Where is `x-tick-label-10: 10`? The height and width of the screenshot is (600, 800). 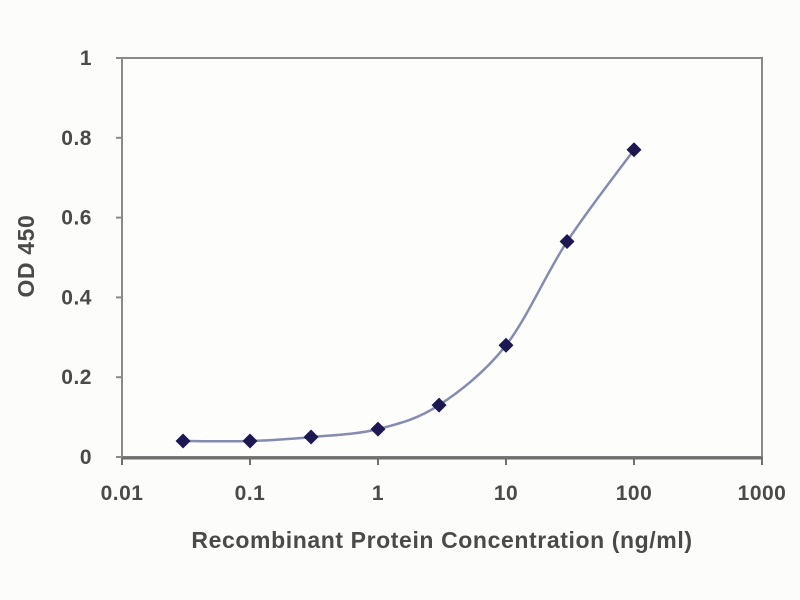
x-tick-label-10: 10 is located at coordinates (506, 493).